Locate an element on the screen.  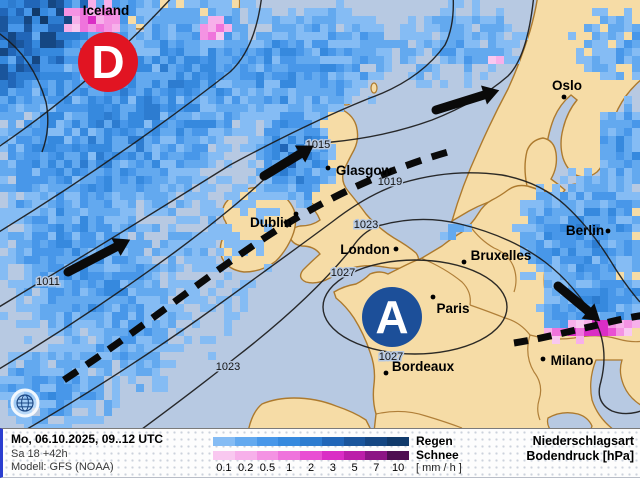
city-london: London is located at coordinates (369, 249).